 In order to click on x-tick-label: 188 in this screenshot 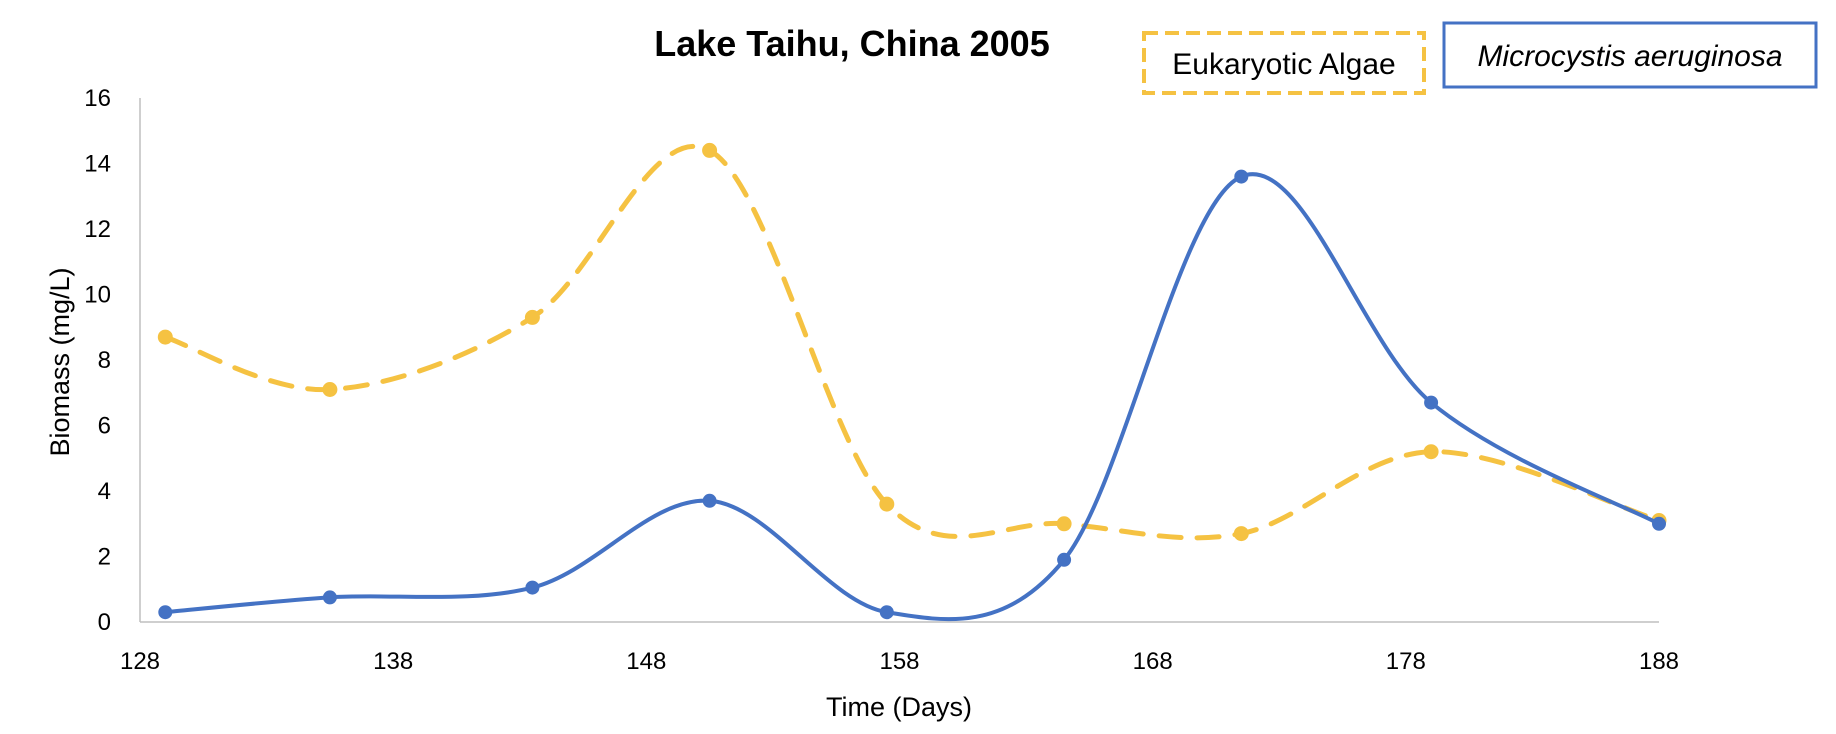, I will do `click(1659, 661)`.